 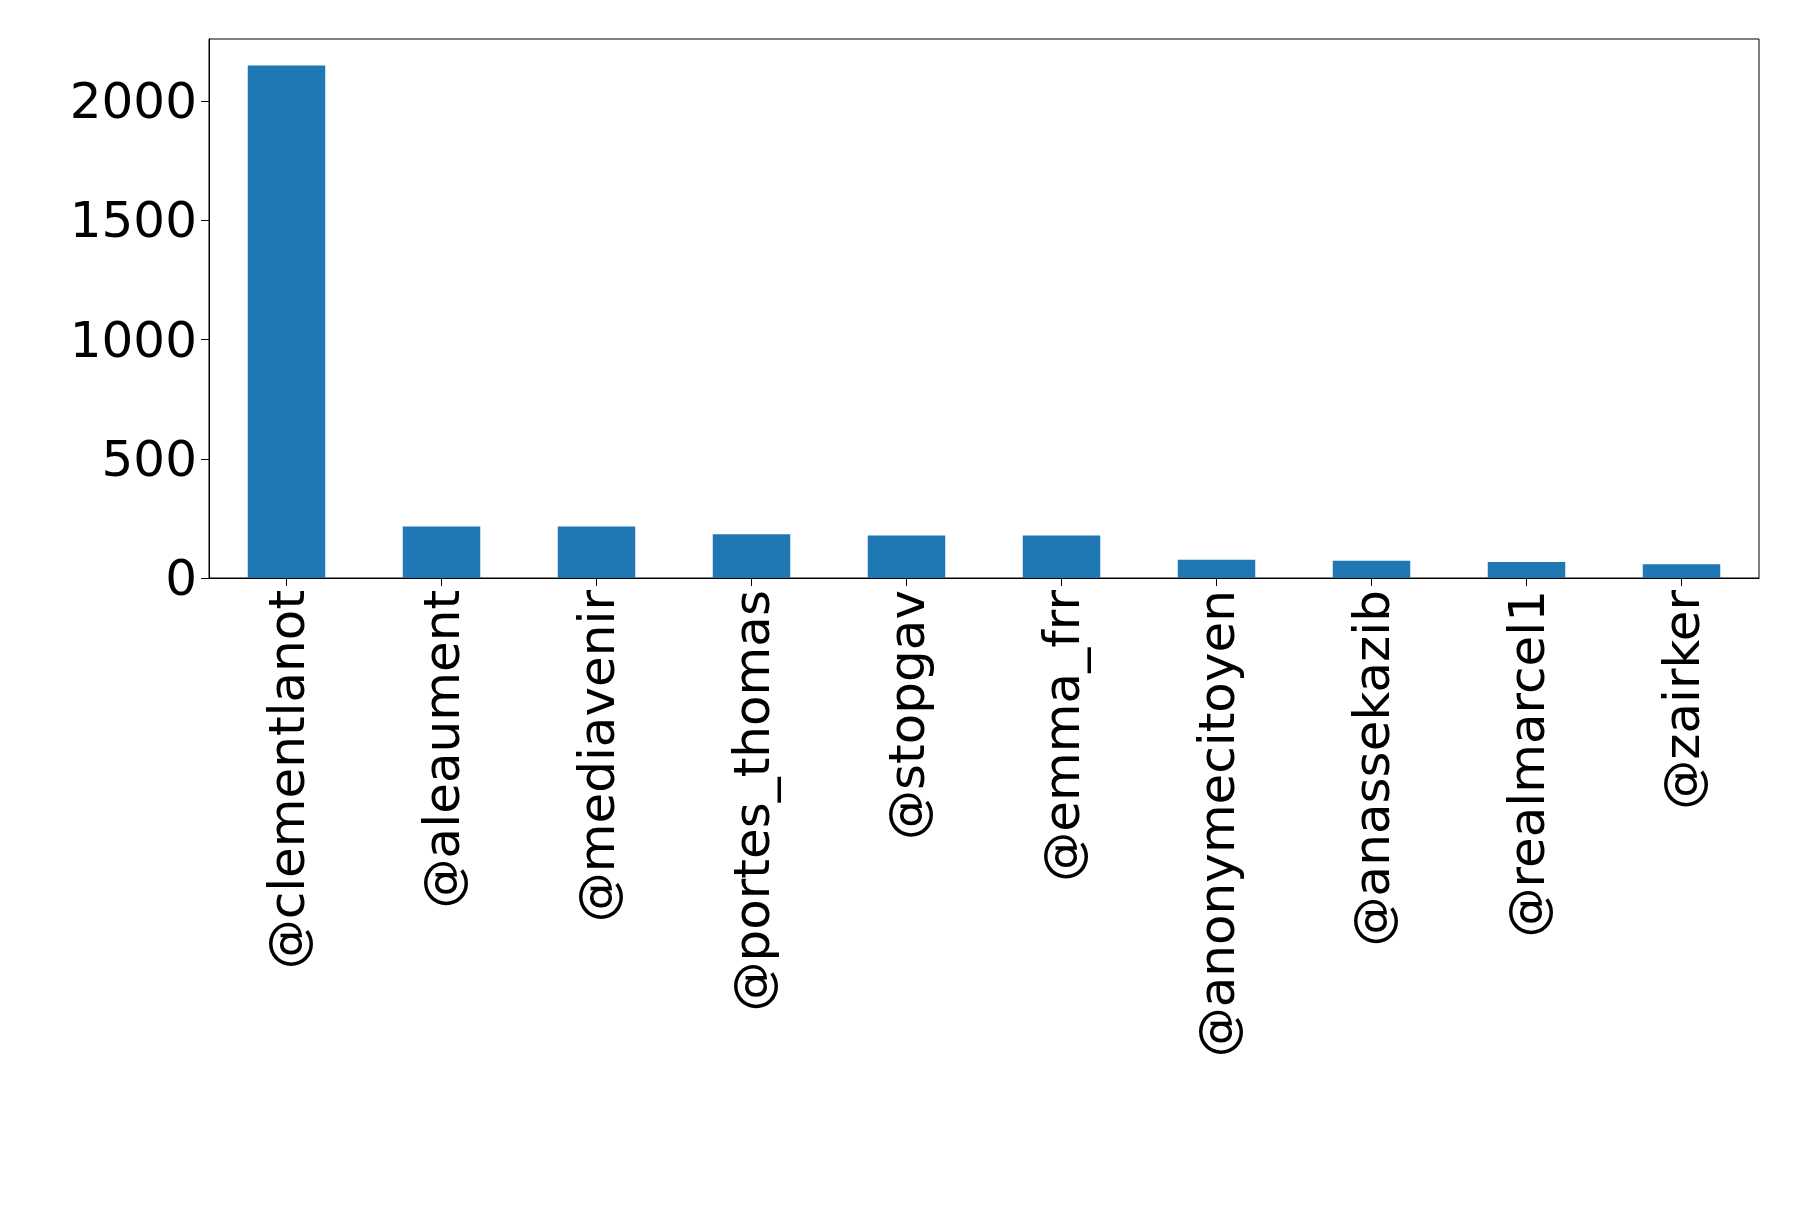 What do you see at coordinates (906, 715) in the screenshot?
I see `x-tick-label: @stopgav` at bounding box center [906, 715].